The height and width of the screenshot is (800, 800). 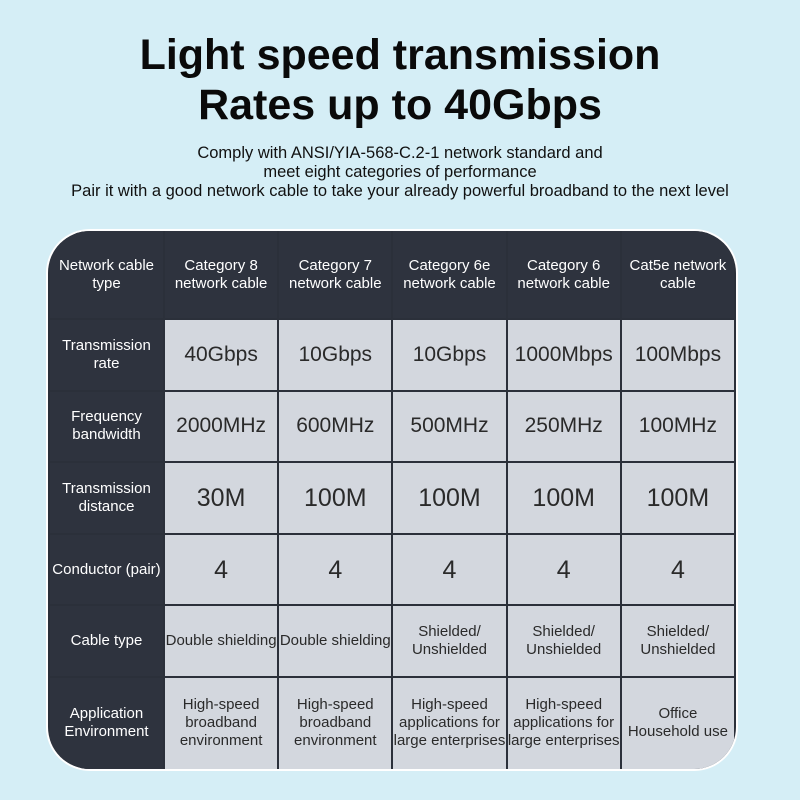 I want to click on table-cell: 30M, so click(x=221, y=498).